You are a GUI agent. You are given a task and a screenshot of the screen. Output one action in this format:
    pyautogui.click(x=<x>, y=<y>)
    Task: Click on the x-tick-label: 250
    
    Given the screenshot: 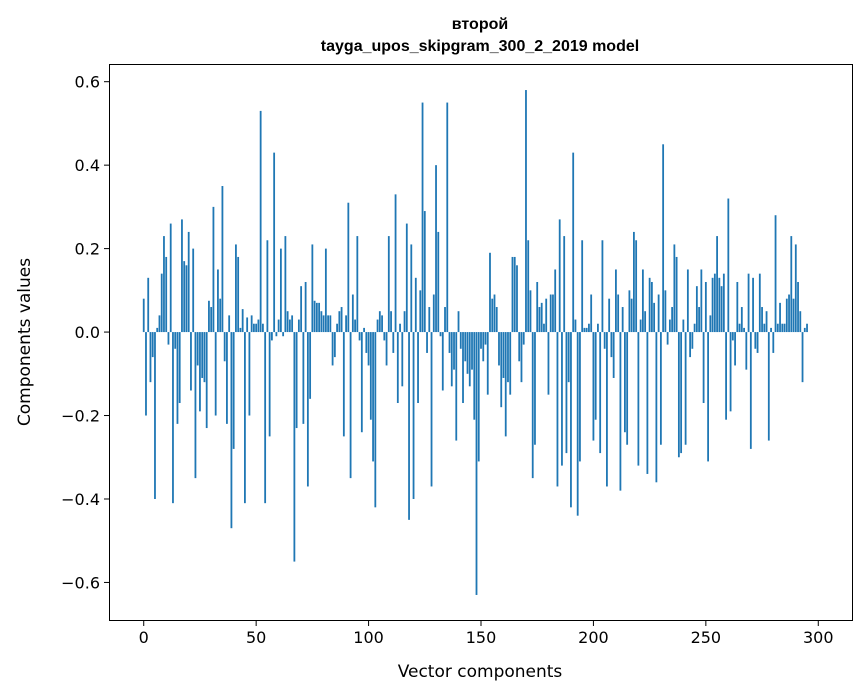 What is the action you would take?
    pyautogui.click(x=706, y=637)
    